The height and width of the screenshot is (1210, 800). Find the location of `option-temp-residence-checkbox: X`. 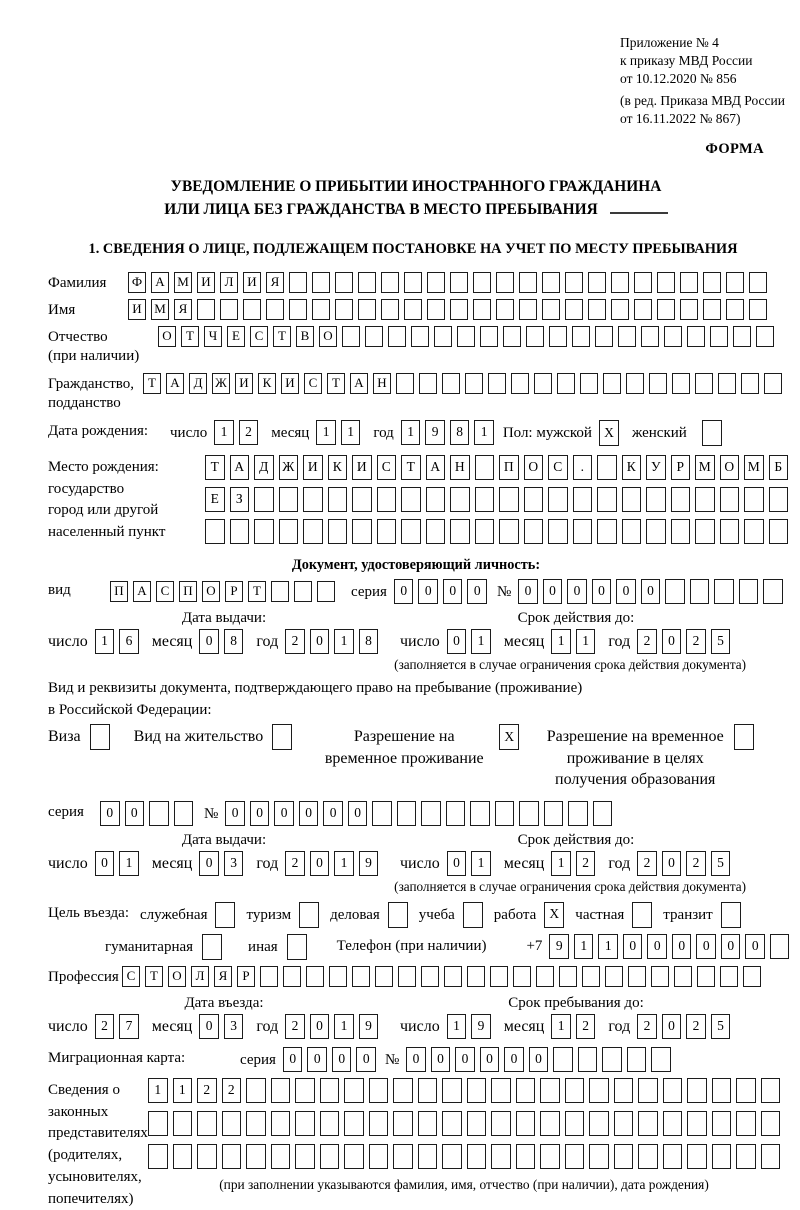

option-temp-residence-checkbox: X is located at coordinates (509, 736).